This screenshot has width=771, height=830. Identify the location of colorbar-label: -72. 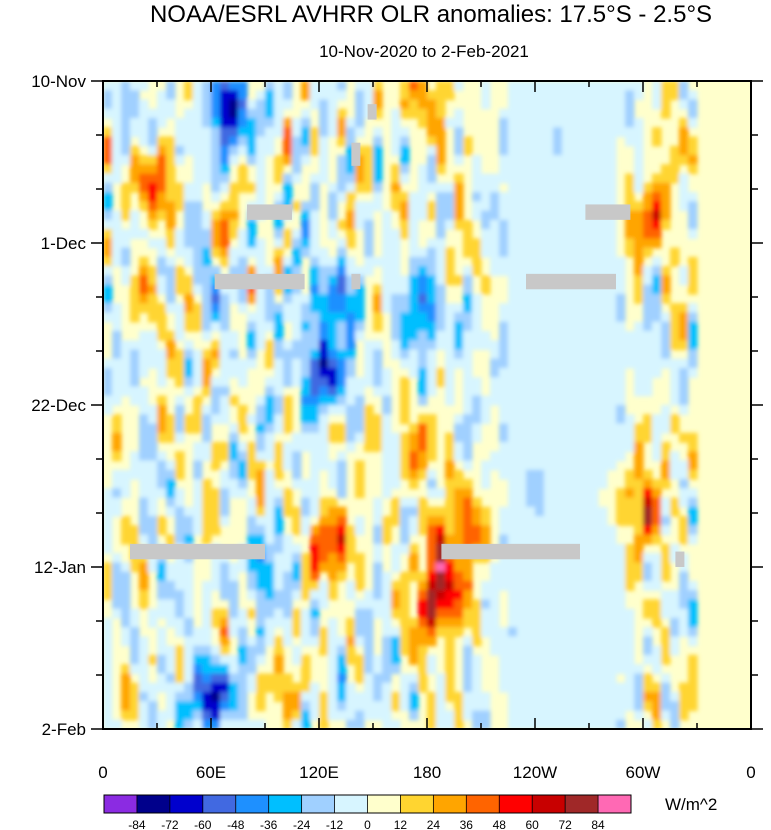
(170, 824).